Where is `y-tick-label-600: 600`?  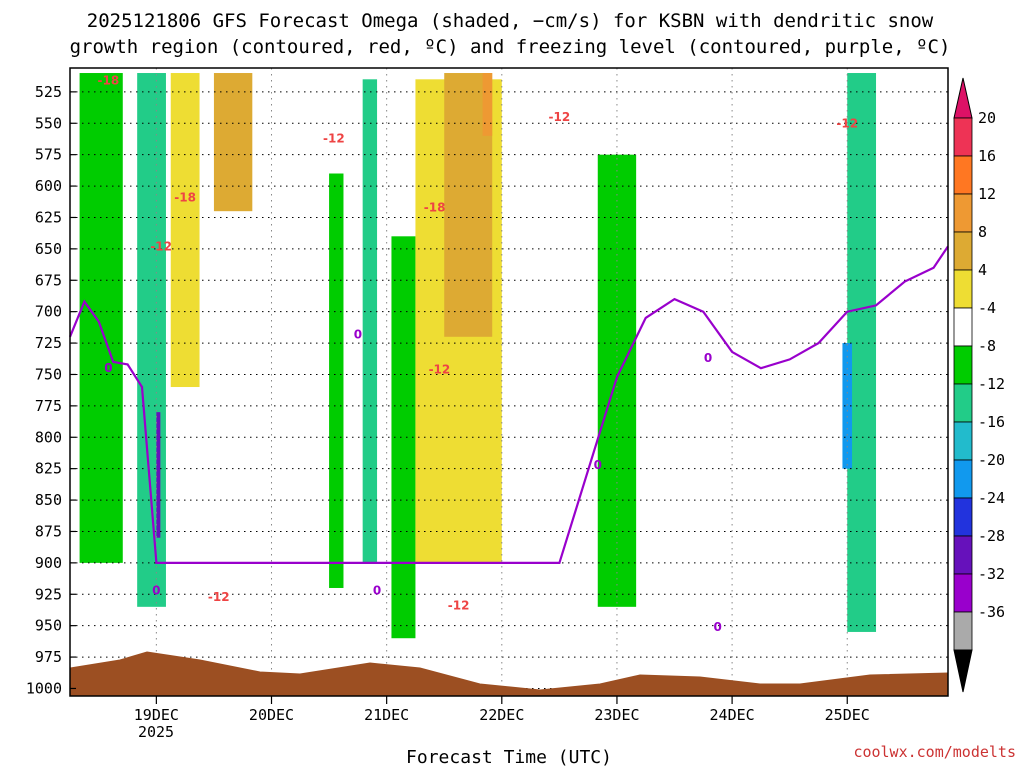 y-tick-label-600: 600 is located at coordinates (48, 186).